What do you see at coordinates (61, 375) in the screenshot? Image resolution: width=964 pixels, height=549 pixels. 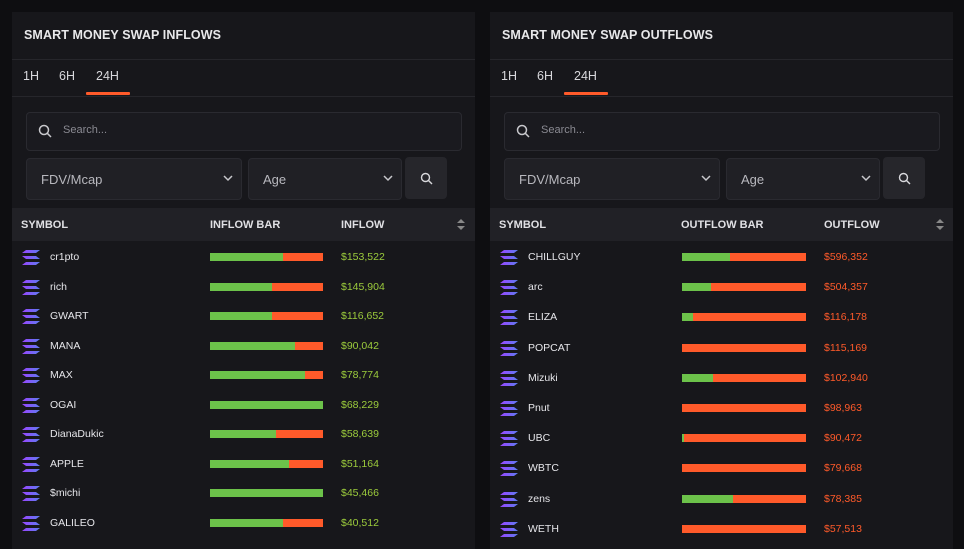 I see `token-symbol: MAX` at bounding box center [61, 375].